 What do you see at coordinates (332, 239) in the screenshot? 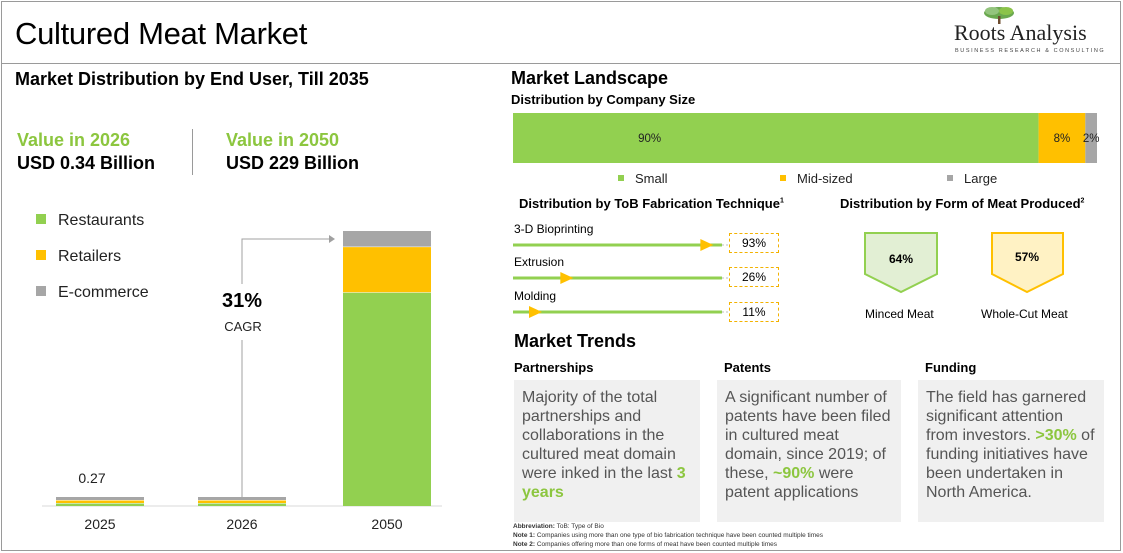
I see `cagr-arrowhead` at bounding box center [332, 239].